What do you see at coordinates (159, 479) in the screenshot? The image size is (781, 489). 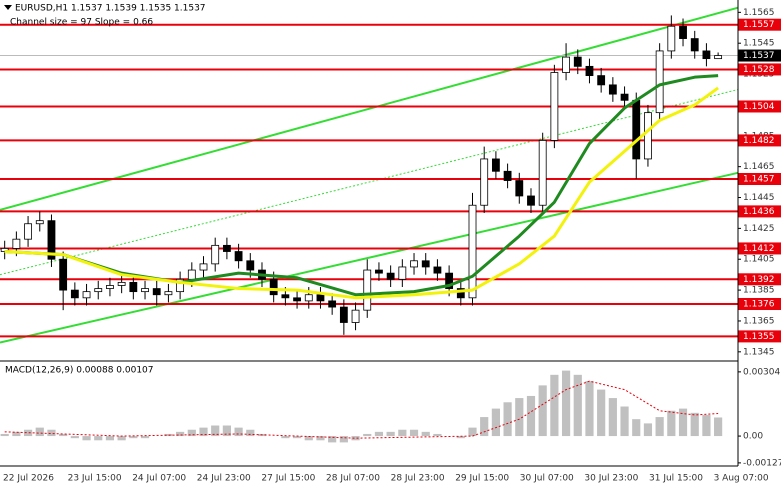 I see `x-tick-label: 24 Jul 07:00` at bounding box center [159, 479].